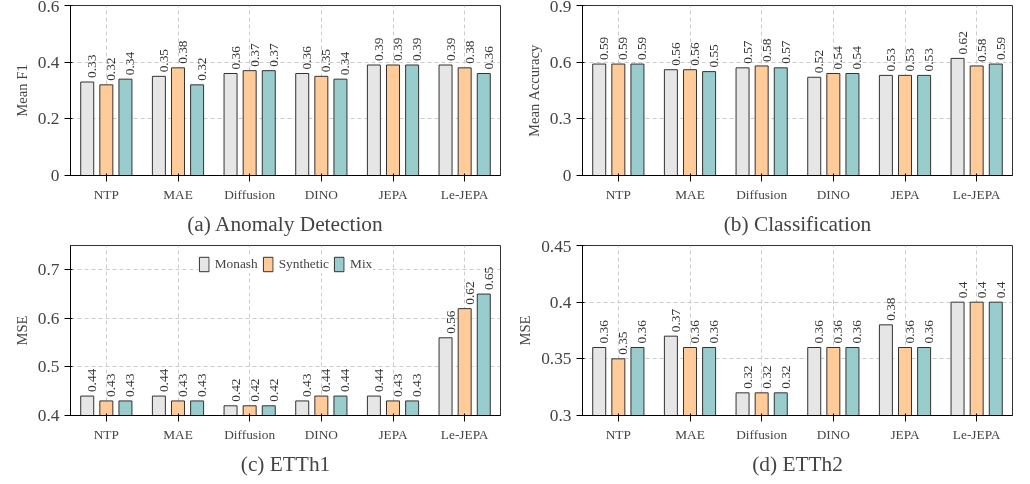  What do you see at coordinates (236, 264) in the screenshot?
I see `legend-label: Monash` at bounding box center [236, 264].